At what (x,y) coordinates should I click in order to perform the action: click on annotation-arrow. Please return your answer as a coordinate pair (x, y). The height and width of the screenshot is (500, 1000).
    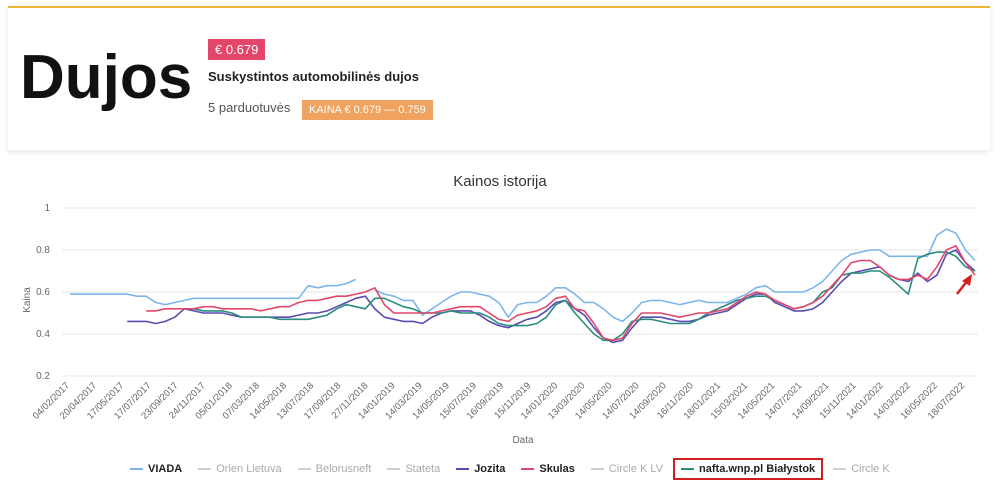
    Looking at the image, I should click on (964, 284).